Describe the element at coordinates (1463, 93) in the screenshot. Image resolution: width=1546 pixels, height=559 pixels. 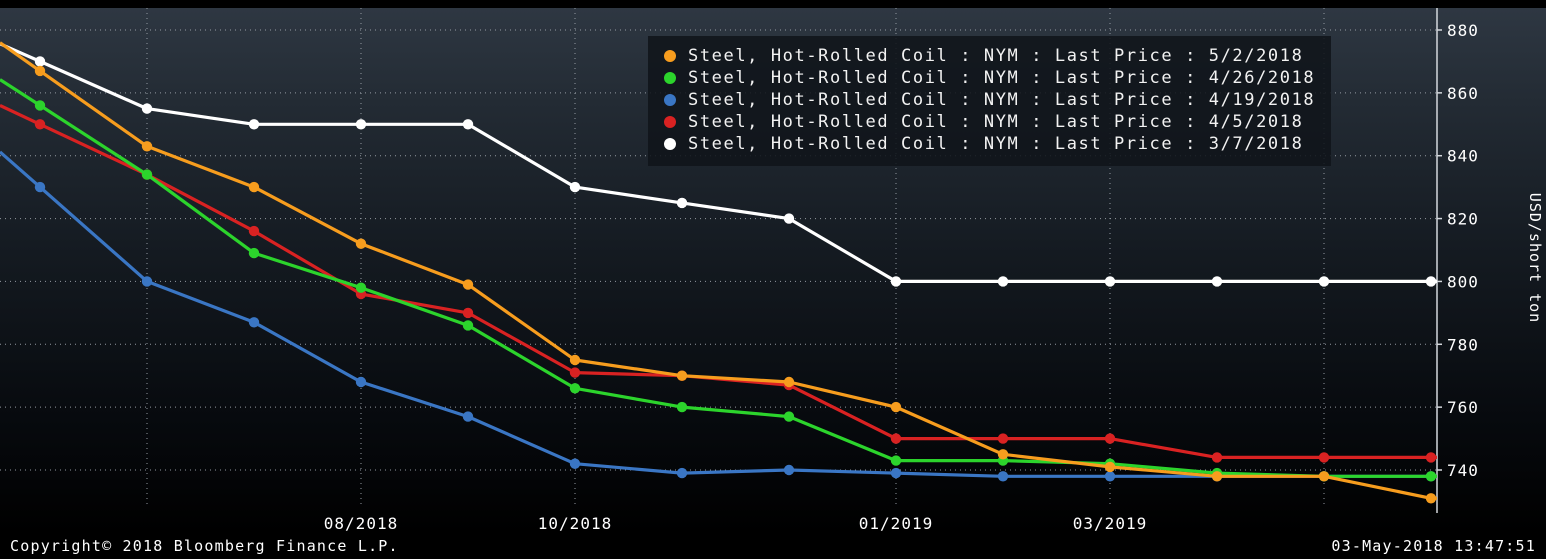
I see `y-axis-tick-label: 860` at that location.